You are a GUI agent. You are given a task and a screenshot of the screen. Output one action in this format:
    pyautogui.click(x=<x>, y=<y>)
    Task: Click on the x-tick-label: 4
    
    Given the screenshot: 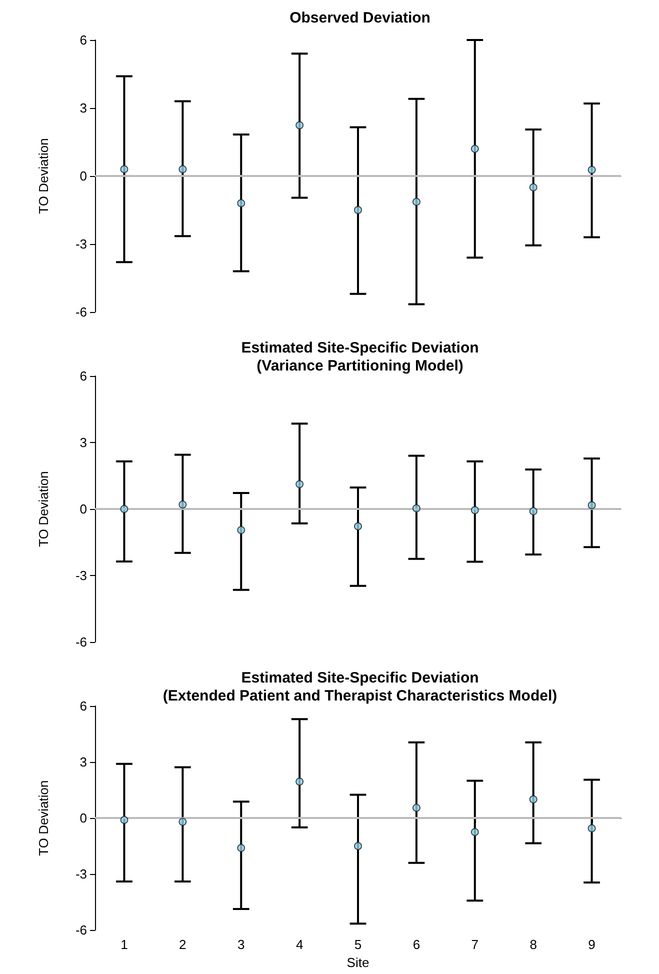 What is the action you would take?
    pyautogui.click(x=300, y=944)
    